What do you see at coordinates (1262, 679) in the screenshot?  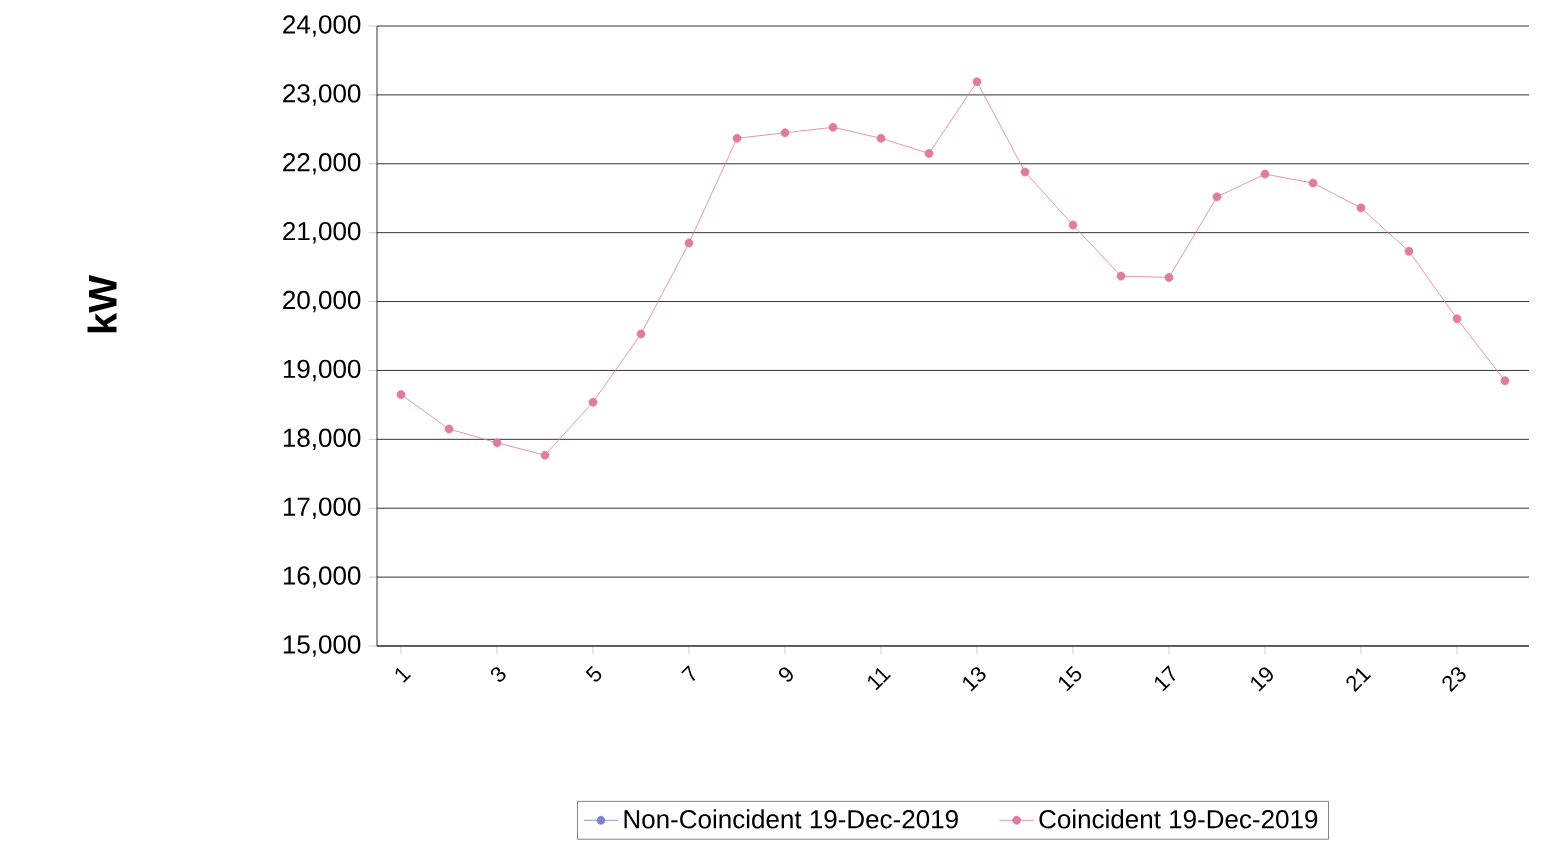 I see `x-tick-label: 19` at bounding box center [1262, 679].